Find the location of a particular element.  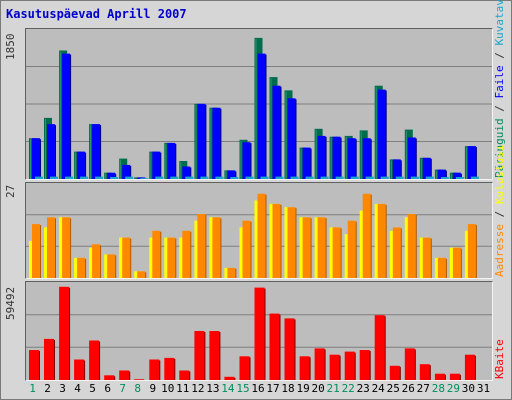

x-tick-day-15: 15 is located at coordinates (243, 388).